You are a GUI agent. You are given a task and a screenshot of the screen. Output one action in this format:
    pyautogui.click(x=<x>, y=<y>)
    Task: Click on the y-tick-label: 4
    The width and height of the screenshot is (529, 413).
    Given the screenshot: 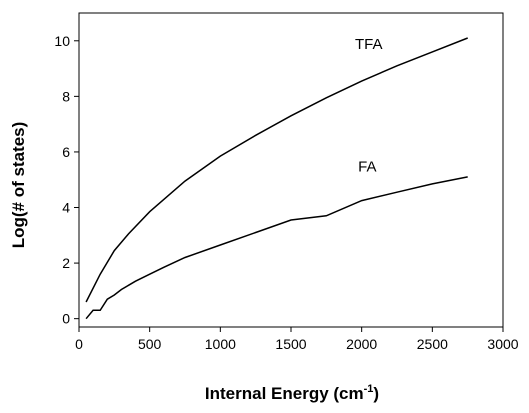 What is the action you would take?
    pyautogui.click(x=66, y=208)
    